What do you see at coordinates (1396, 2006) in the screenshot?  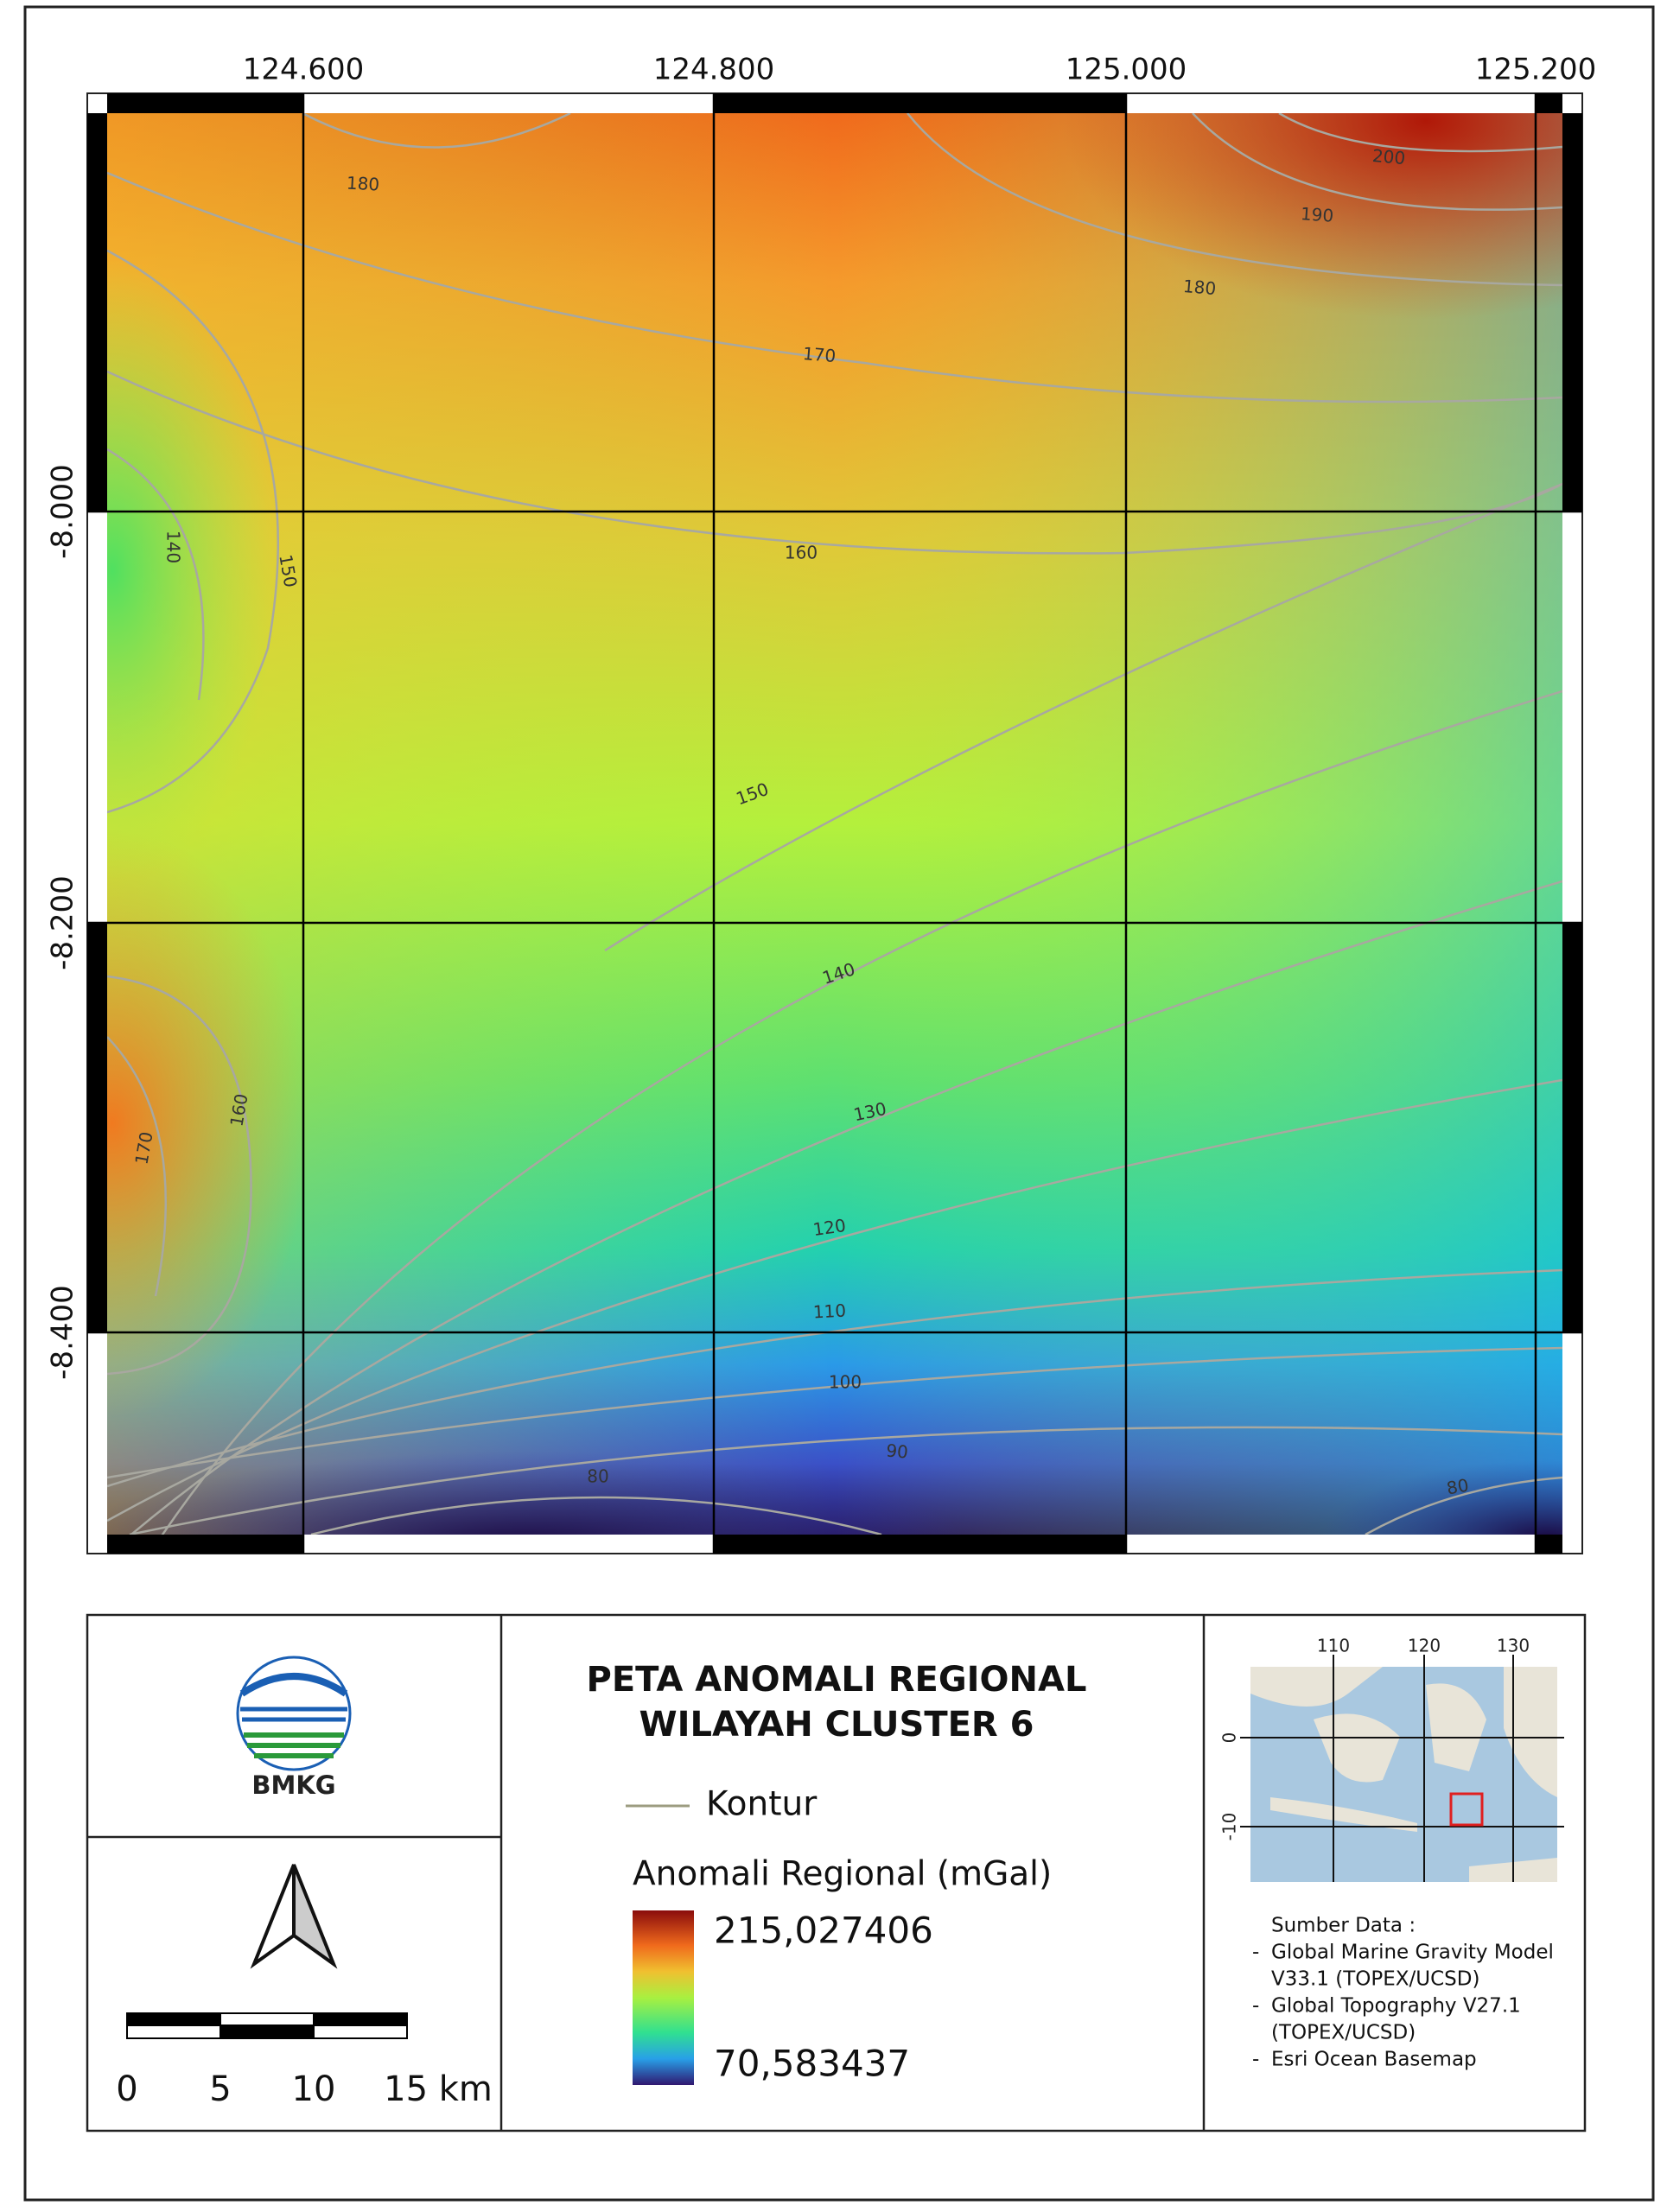 I see `source-text: Global Topography V27.1` at bounding box center [1396, 2006].